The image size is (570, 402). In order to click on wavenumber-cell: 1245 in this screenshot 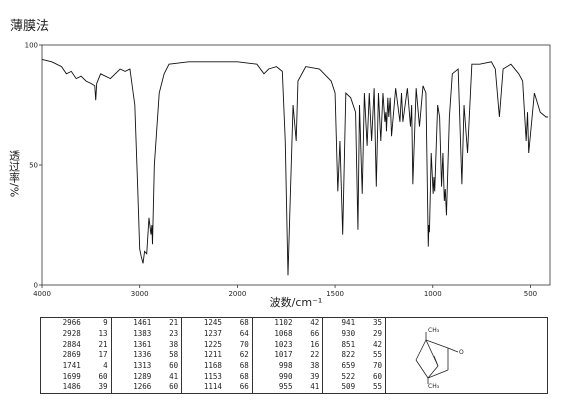, I will do `click(203, 323)`.